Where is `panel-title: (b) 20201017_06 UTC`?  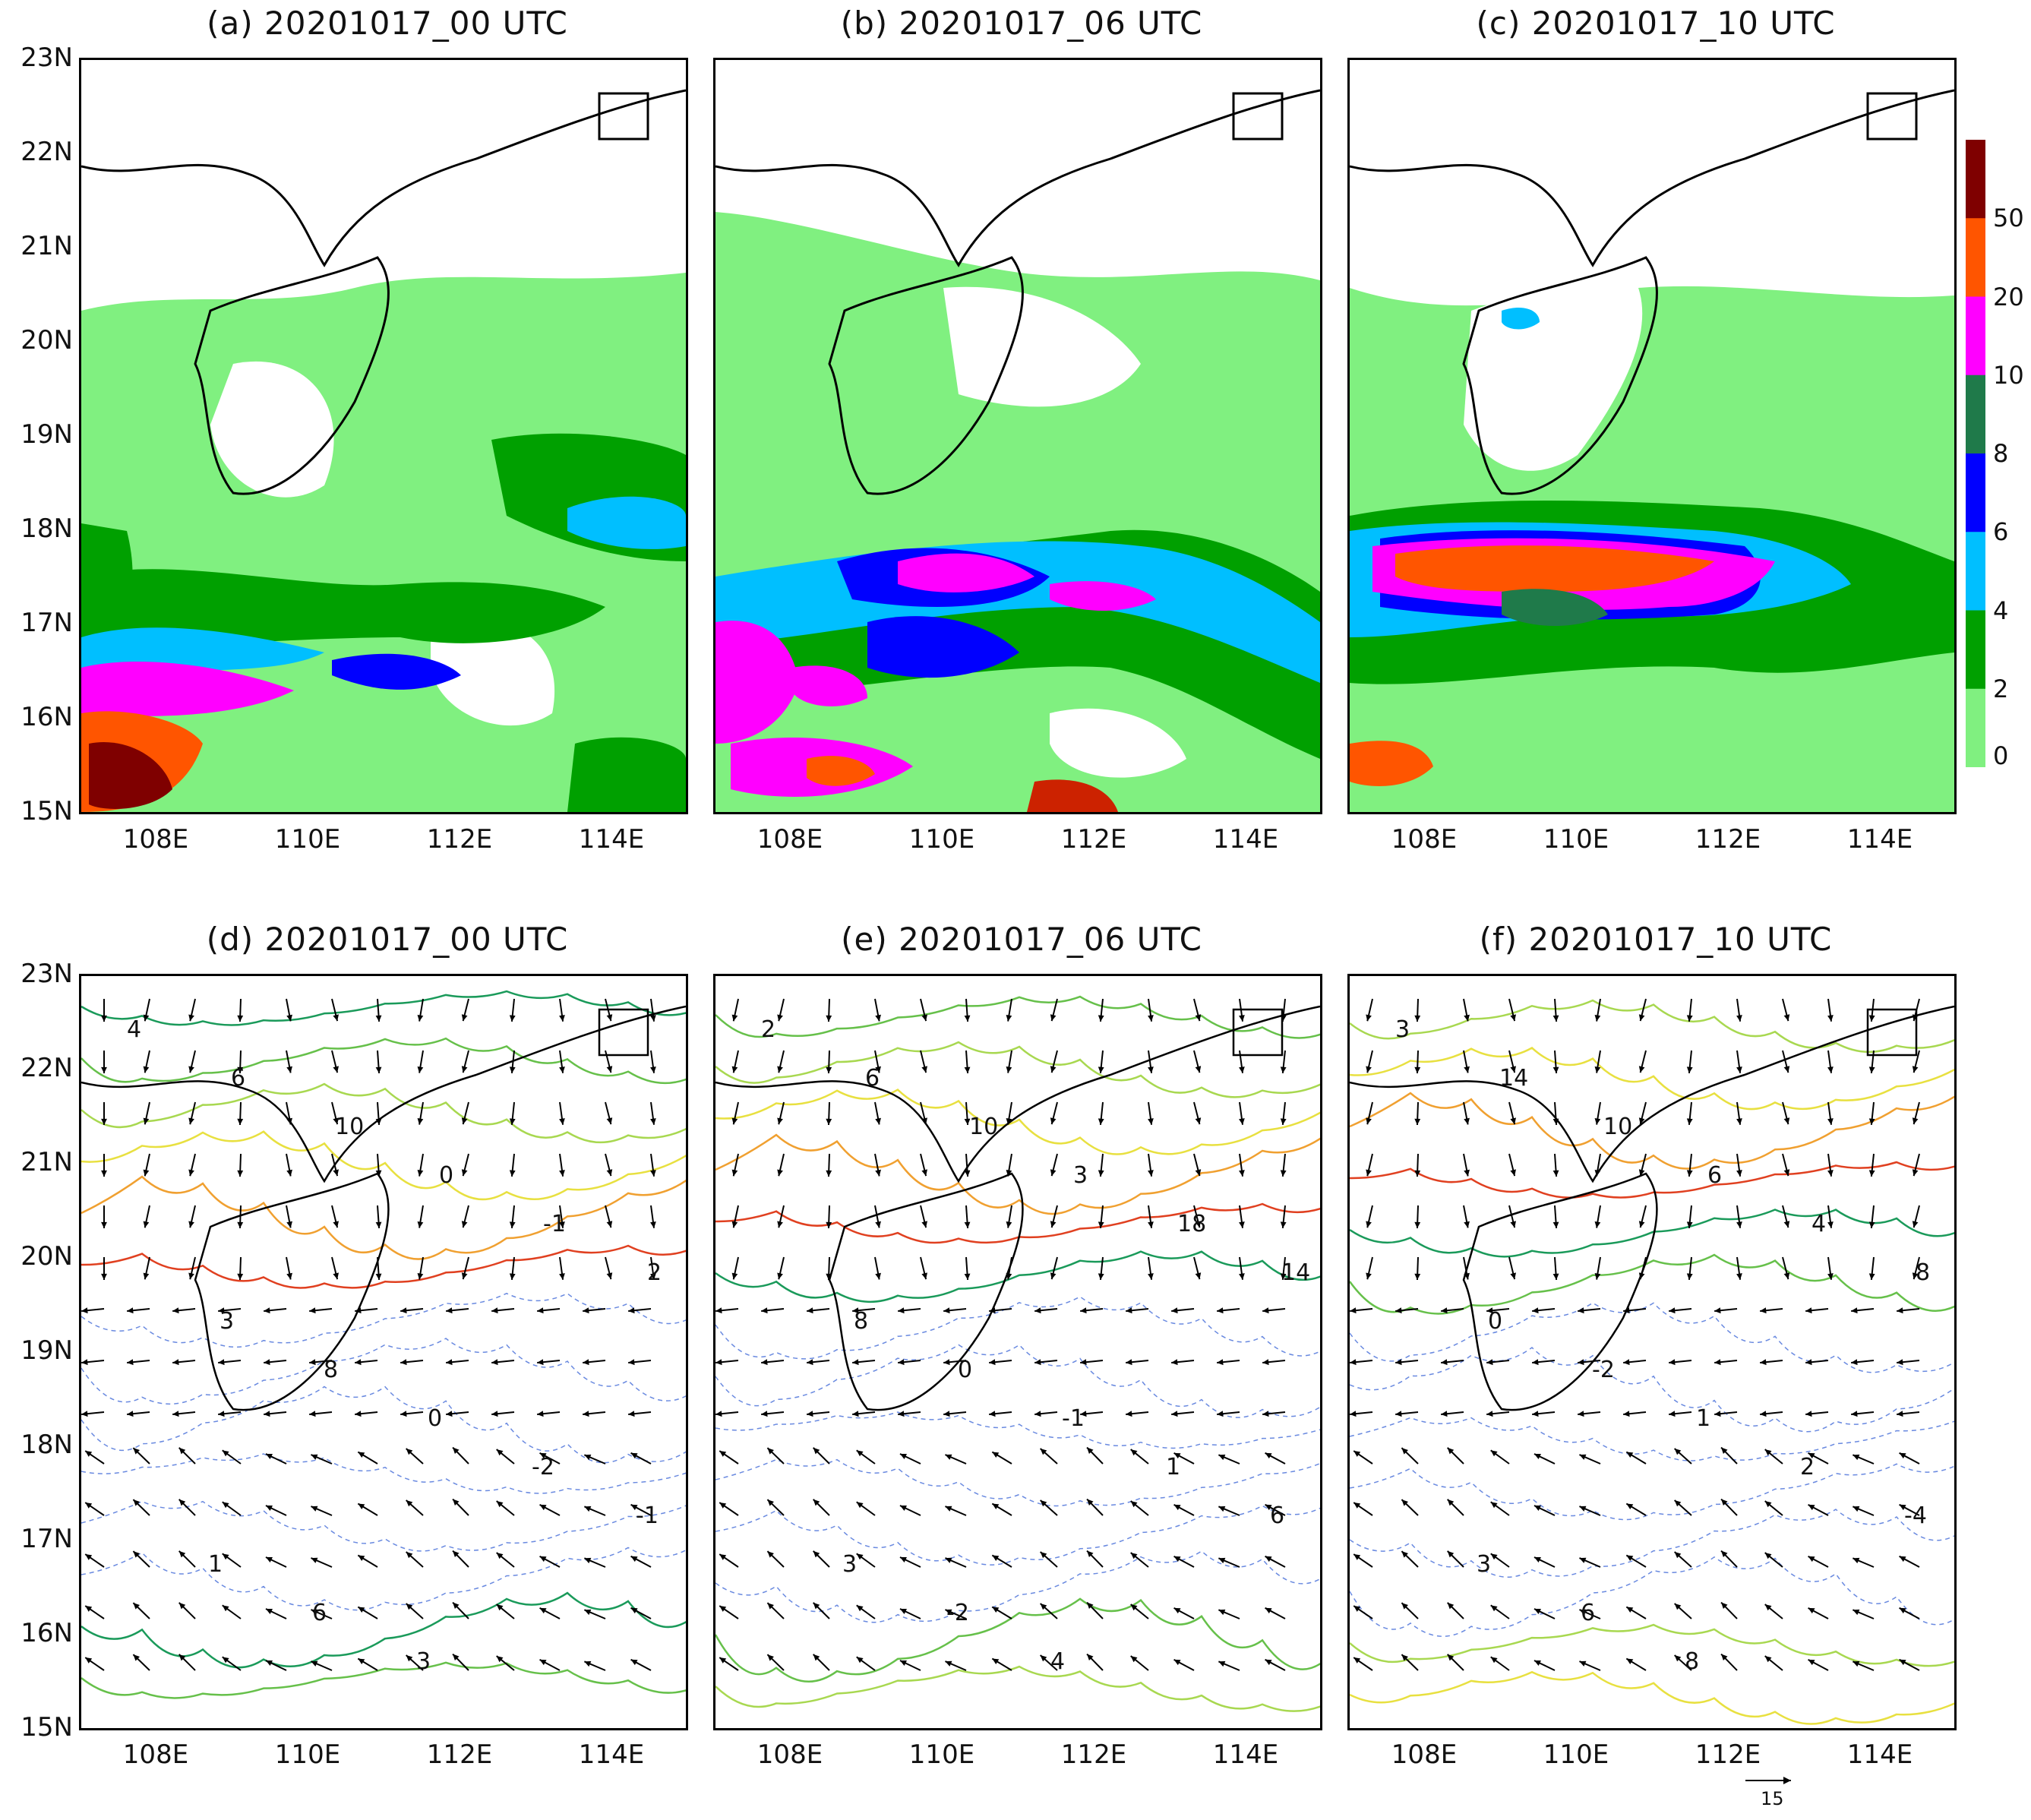
panel-title: (b) 20201017_06 UTC is located at coordinates (1022, 23).